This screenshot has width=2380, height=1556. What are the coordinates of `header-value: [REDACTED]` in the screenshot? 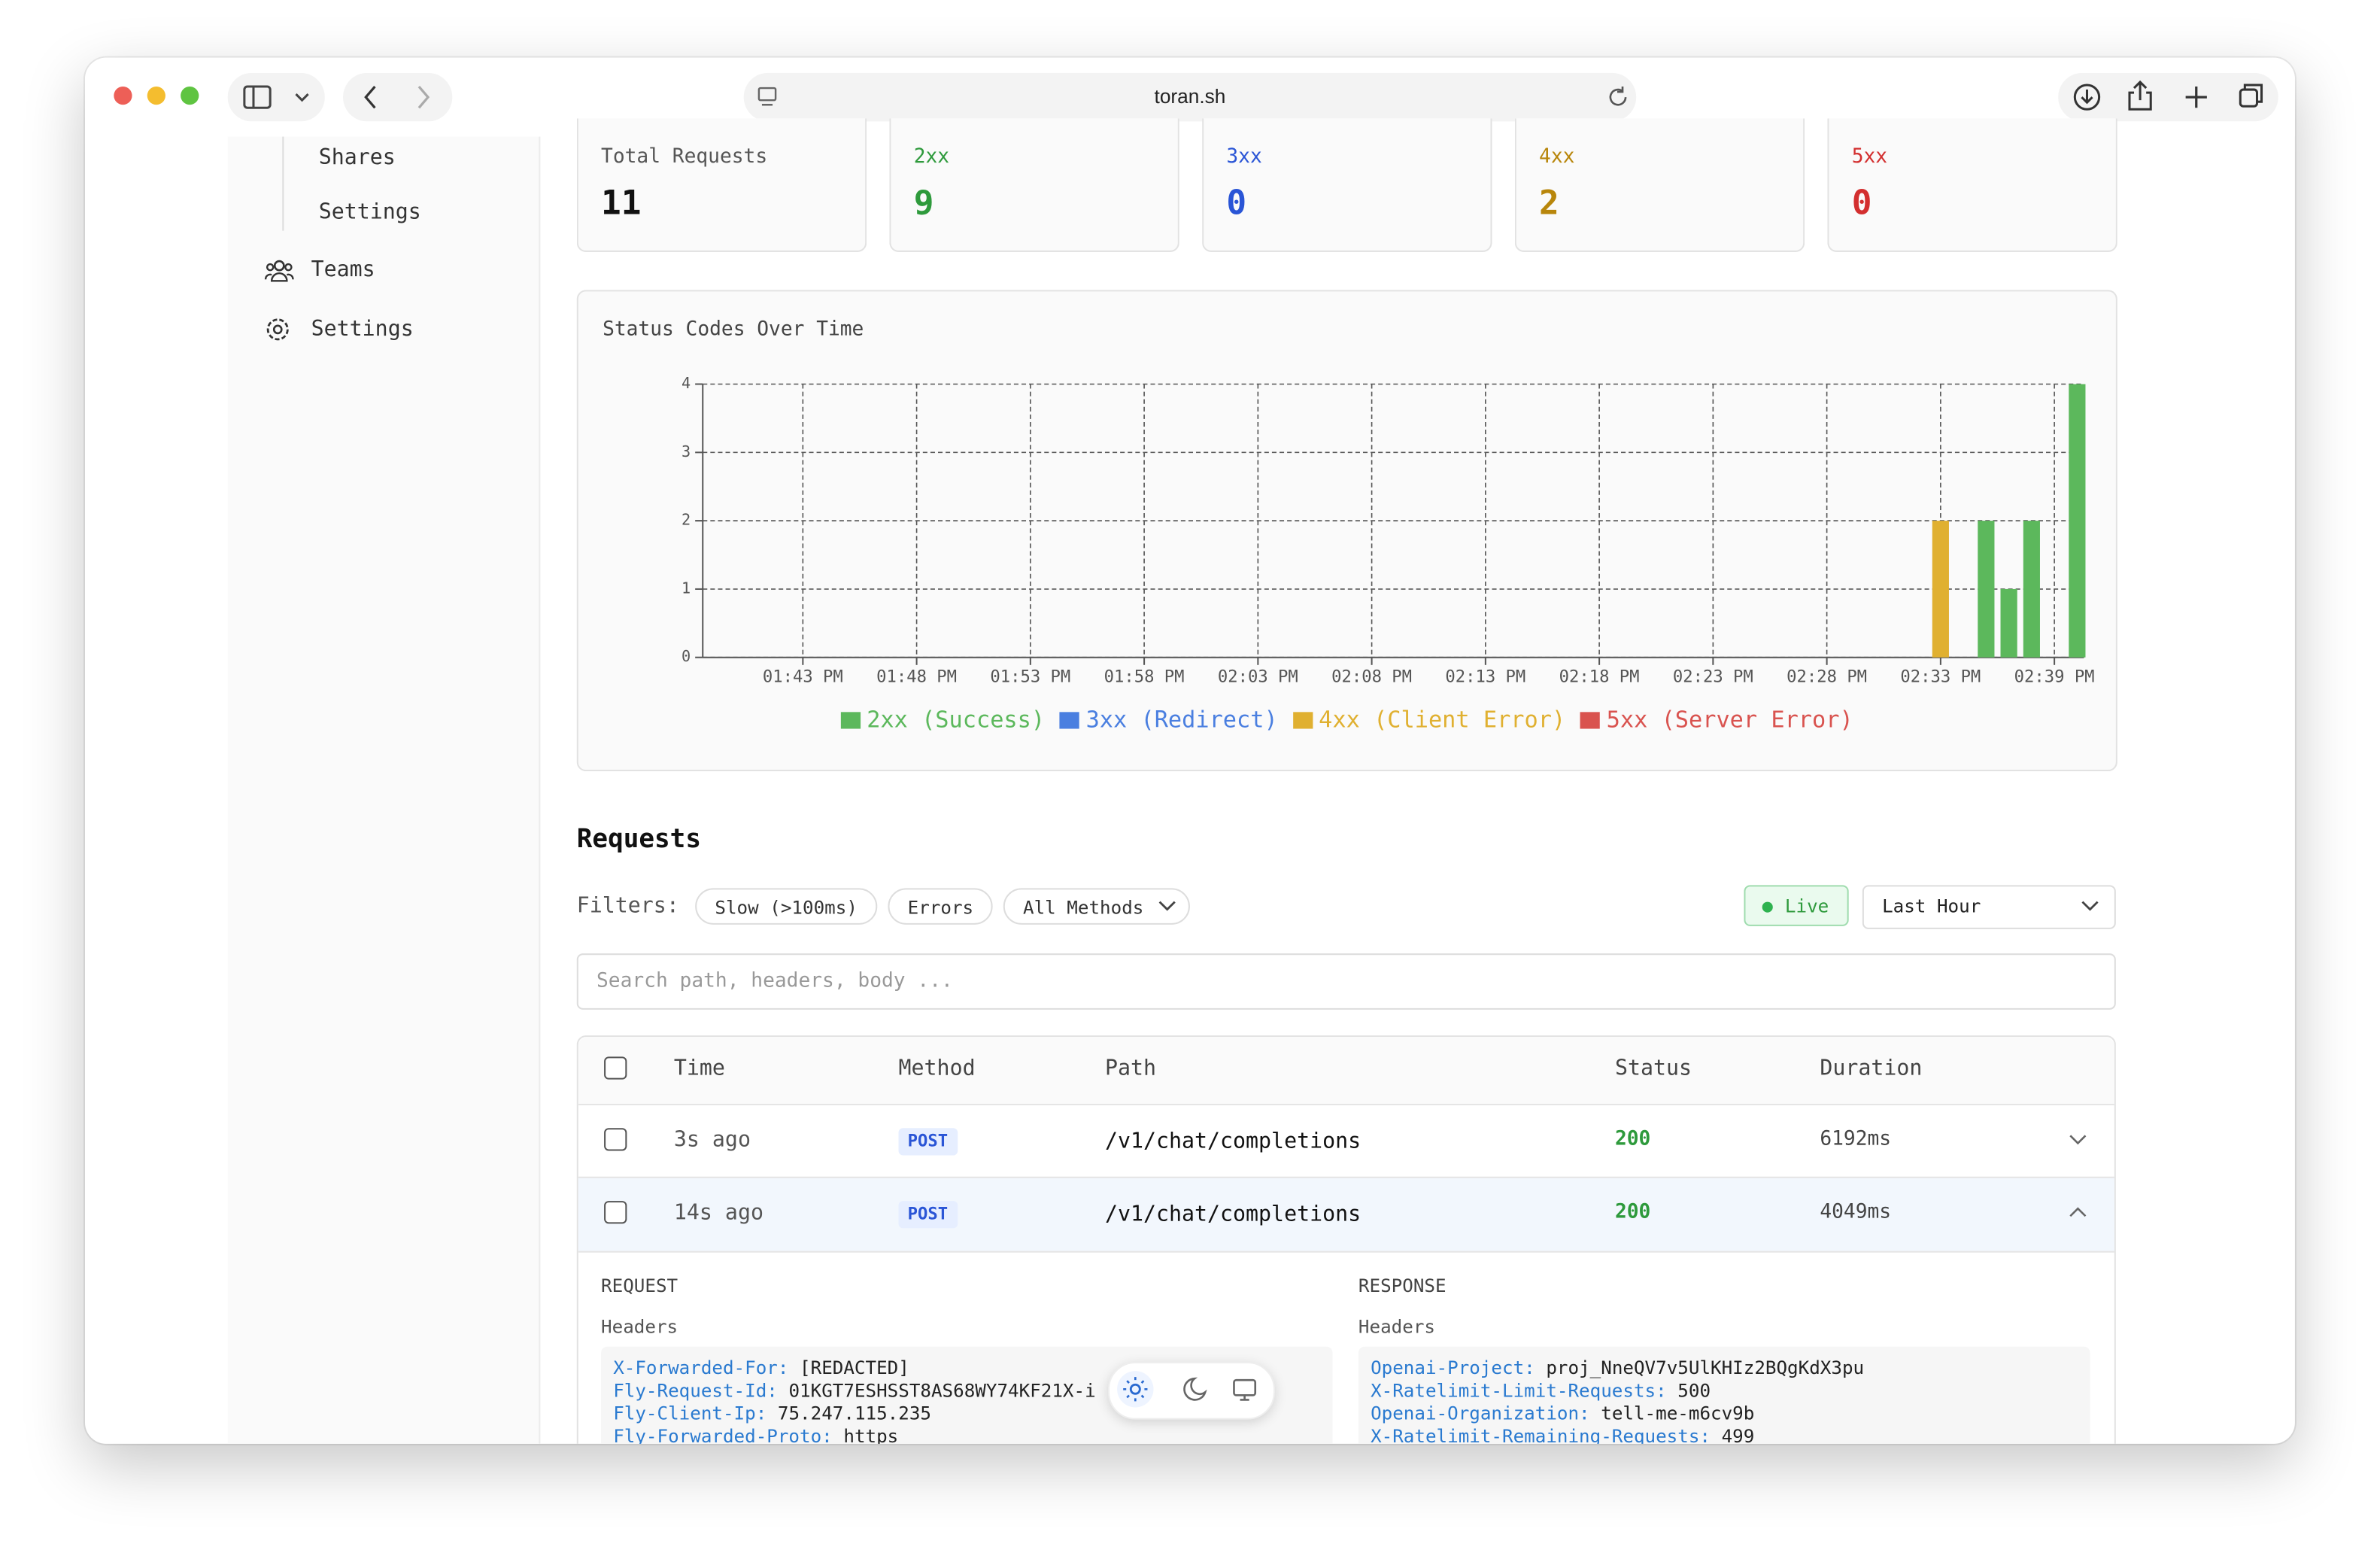 It's located at (854, 1368).